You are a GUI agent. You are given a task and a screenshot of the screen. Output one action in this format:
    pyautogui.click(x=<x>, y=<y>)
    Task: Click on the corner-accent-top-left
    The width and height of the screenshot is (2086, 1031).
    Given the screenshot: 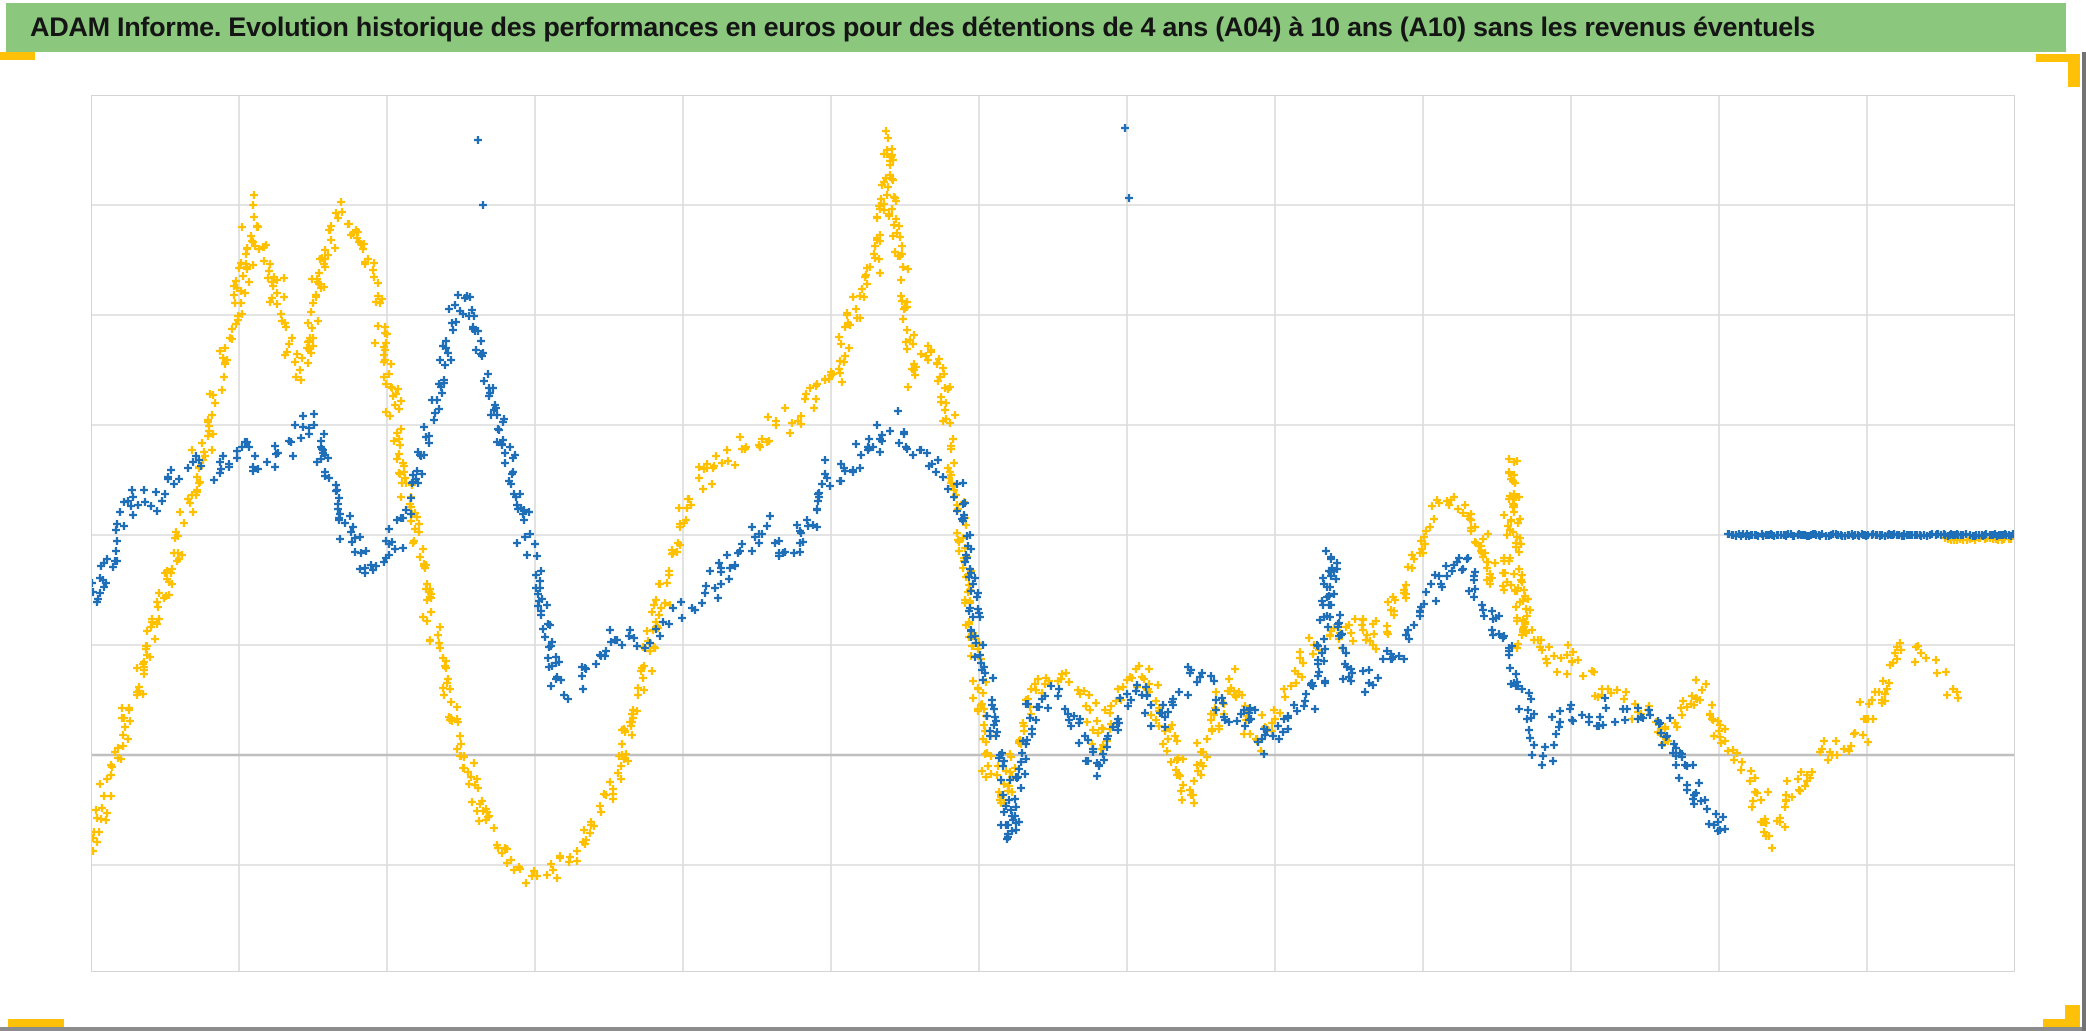 What is the action you would take?
    pyautogui.click(x=17, y=56)
    